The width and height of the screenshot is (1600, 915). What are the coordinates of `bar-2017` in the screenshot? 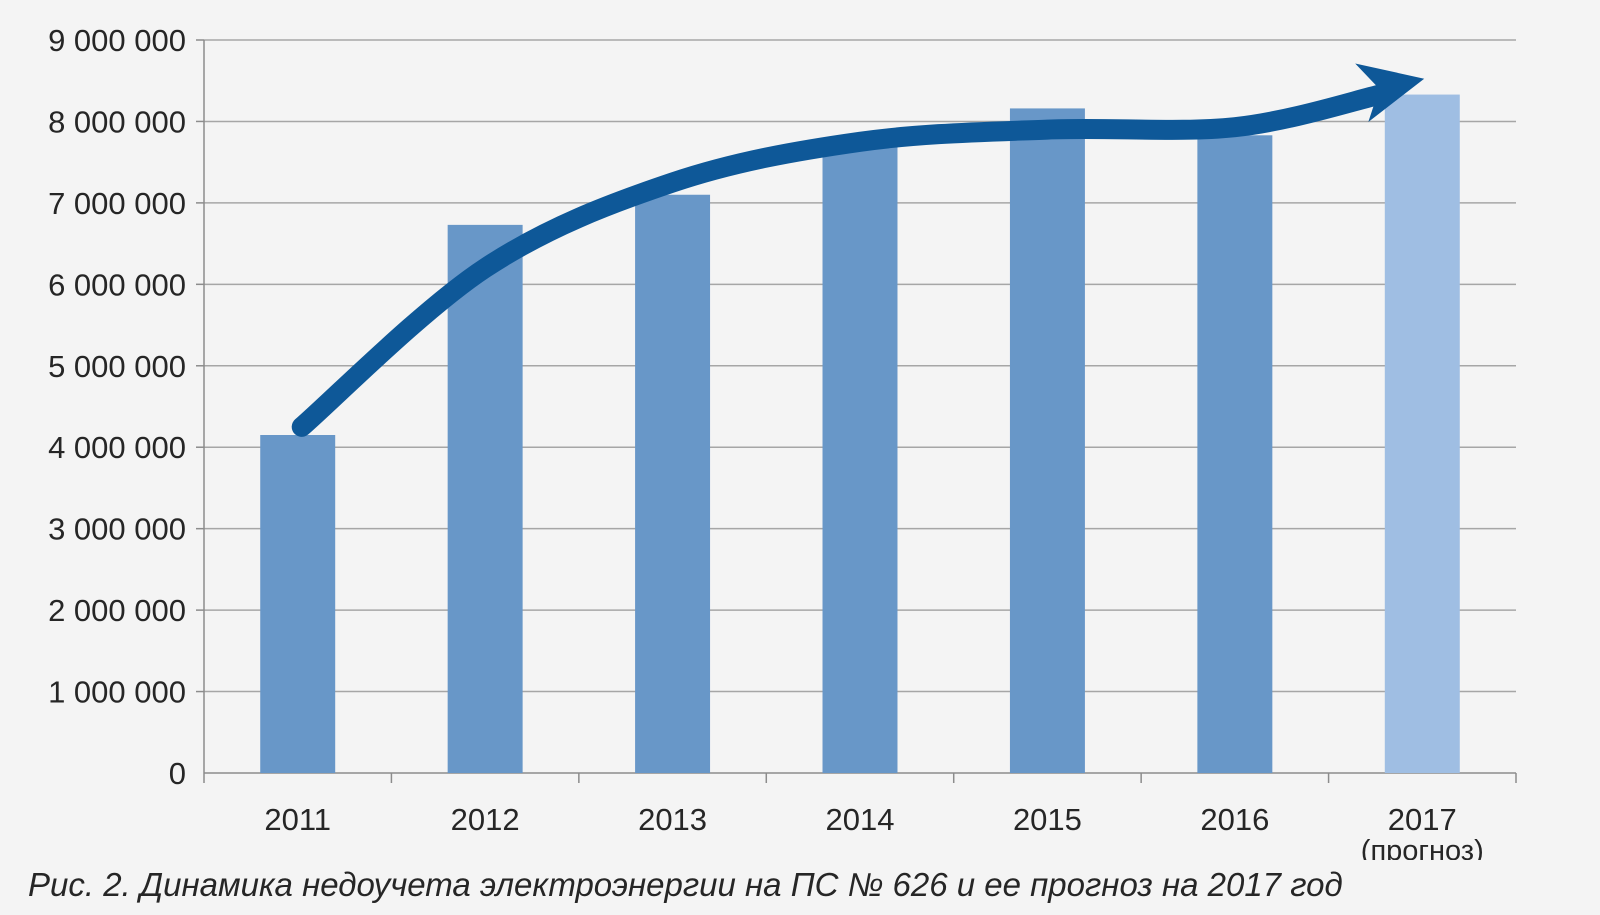 It's located at (1422, 434).